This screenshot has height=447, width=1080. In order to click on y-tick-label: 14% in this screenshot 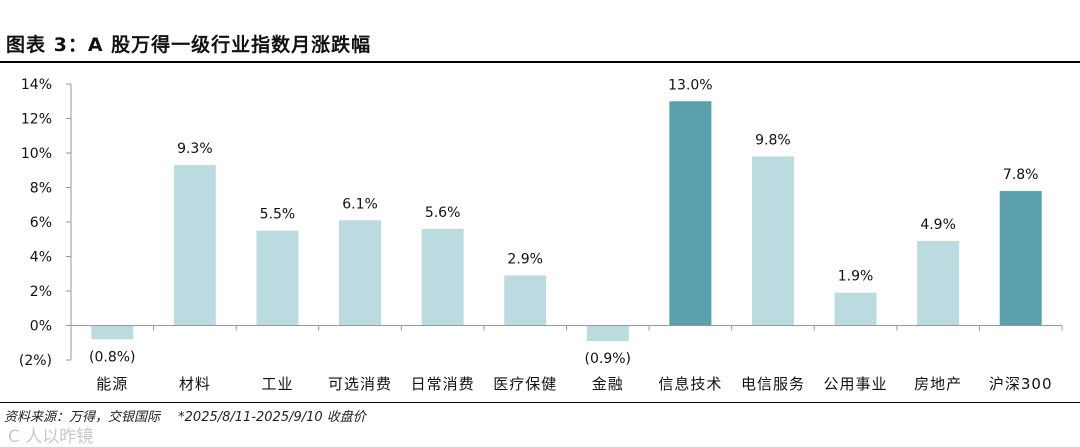, I will do `click(36, 85)`.